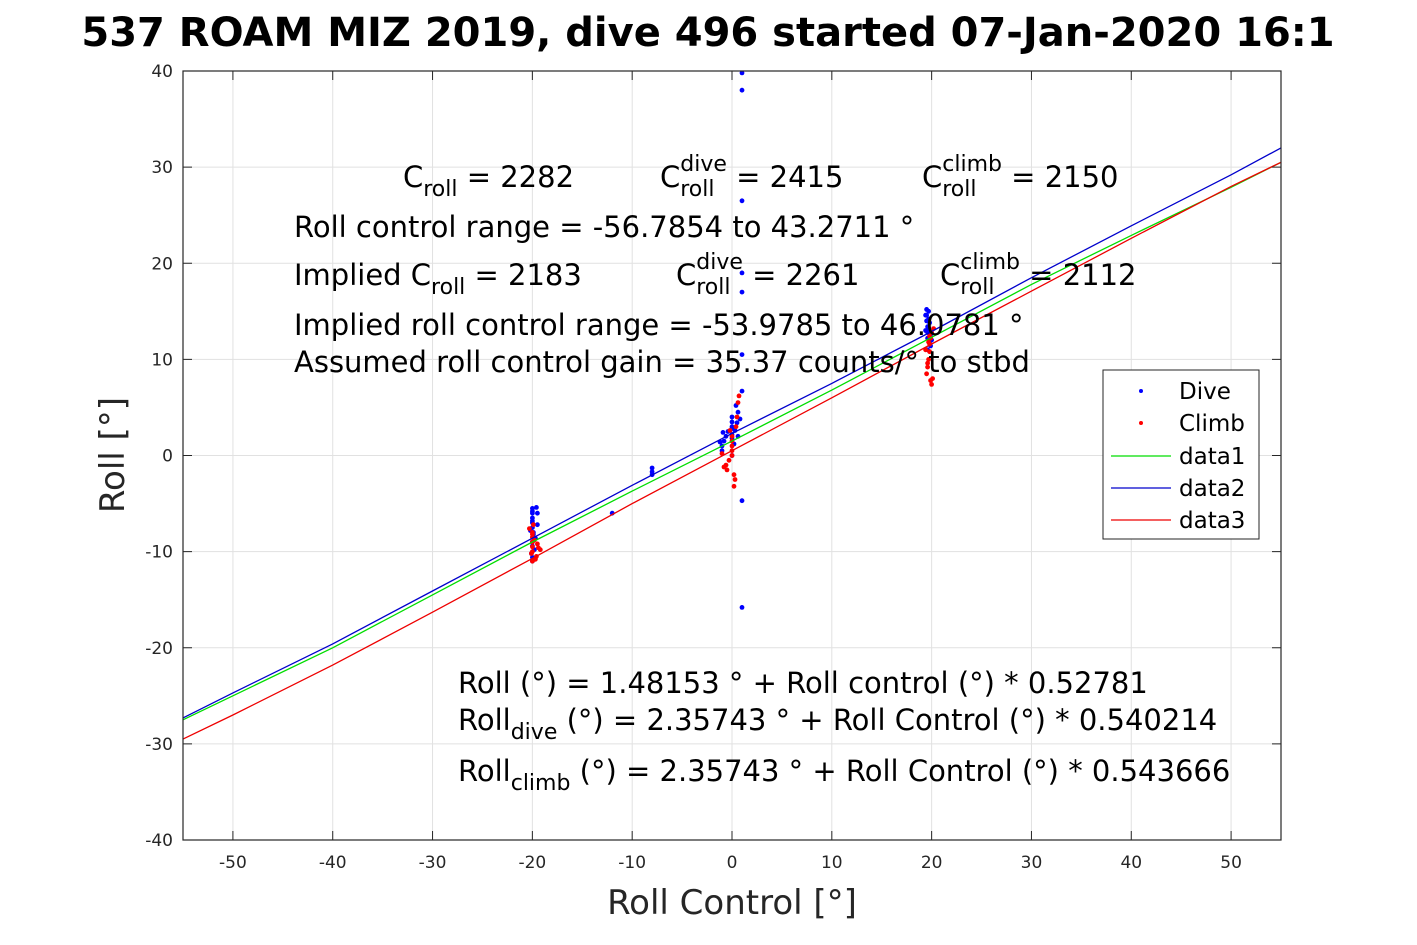  Describe the element at coordinates (801, 275) in the screenshot. I see `annotation-run: = 2261` at that location.